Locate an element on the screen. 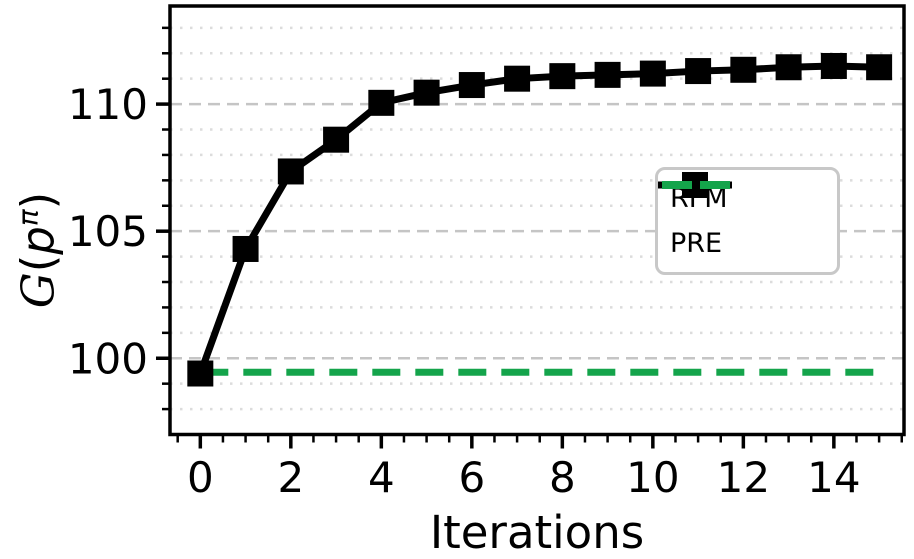 This screenshot has height=559, width=914. svg-text: 12 is located at coordinates (743, 477).